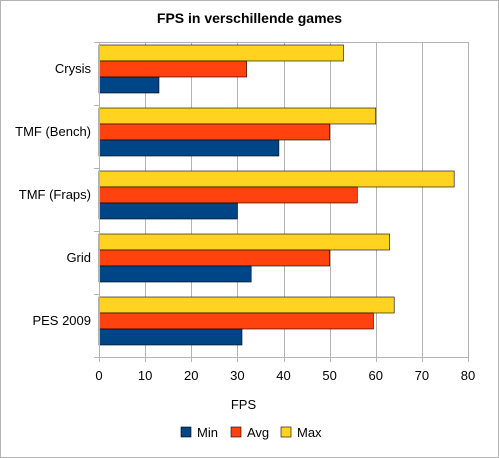 This screenshot has width=499, height=458. Describe the element at coordinates (309, 432) in the screenshot. I see `legend-label-max: Max` at that location.